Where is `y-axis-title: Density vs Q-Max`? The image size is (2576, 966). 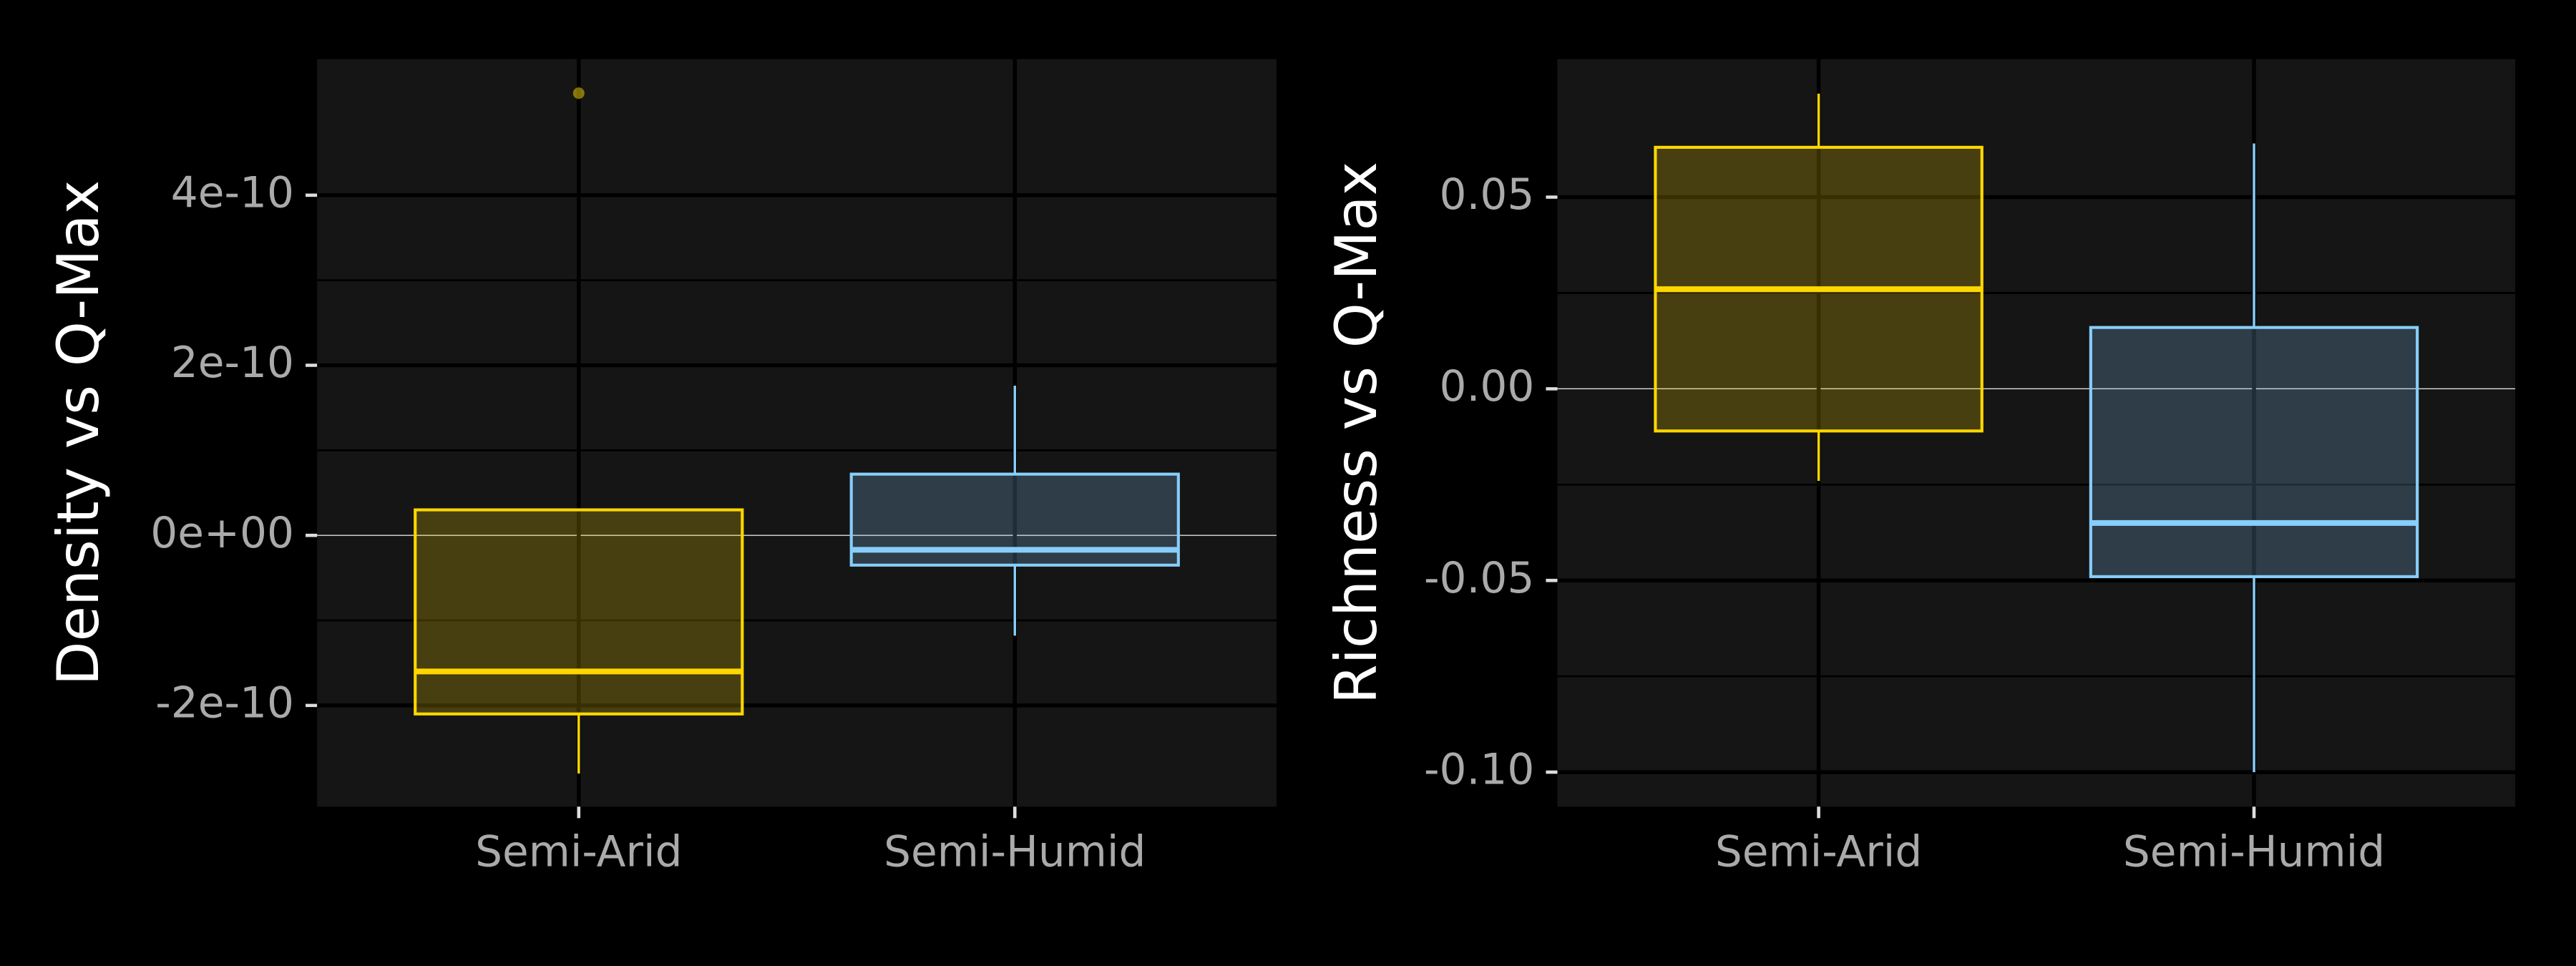 y-axis-title: Density vs Q-Max is located at coordinates (78, 433).